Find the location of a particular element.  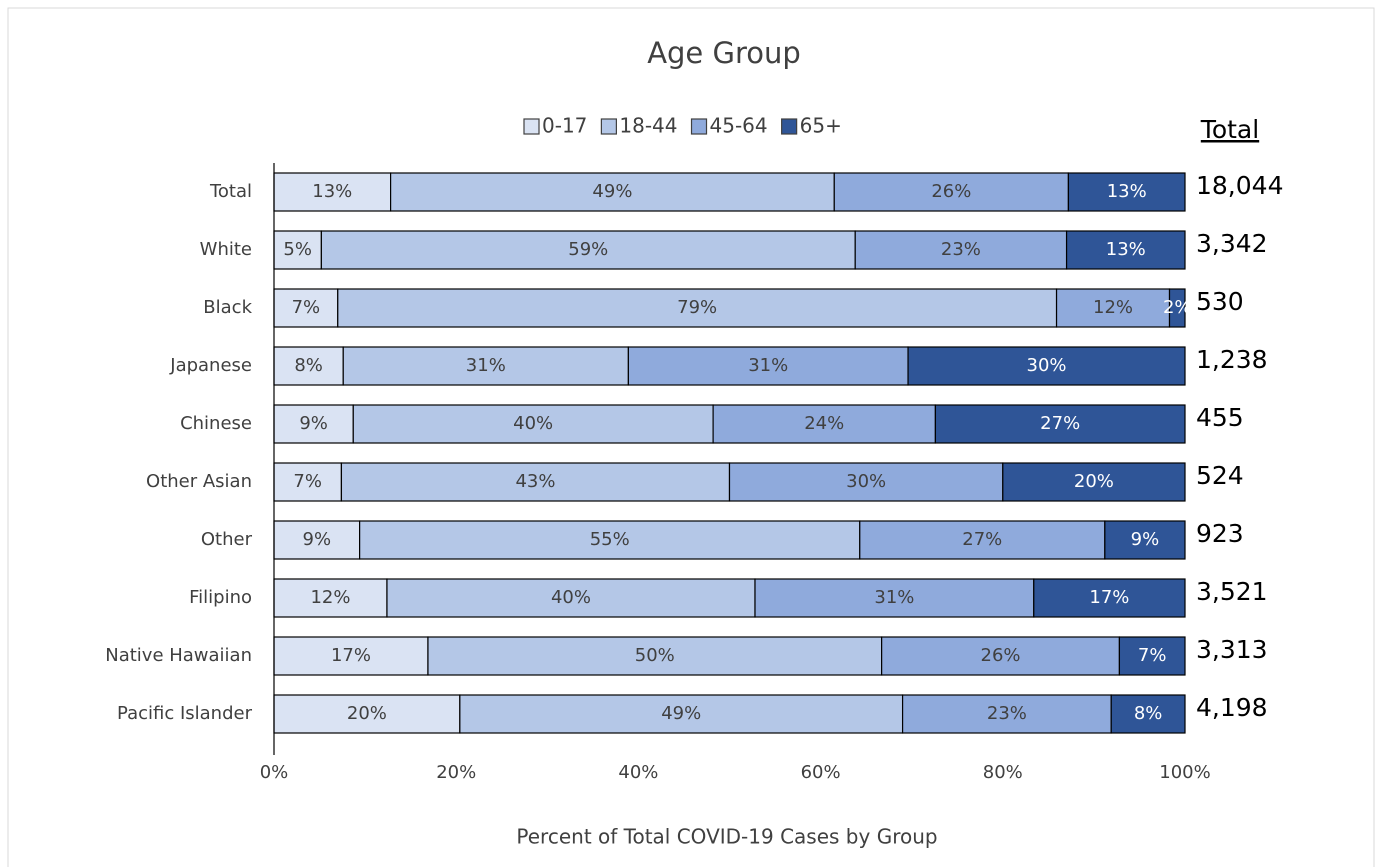

data-label: 40% is located at coordinates (533, 423).